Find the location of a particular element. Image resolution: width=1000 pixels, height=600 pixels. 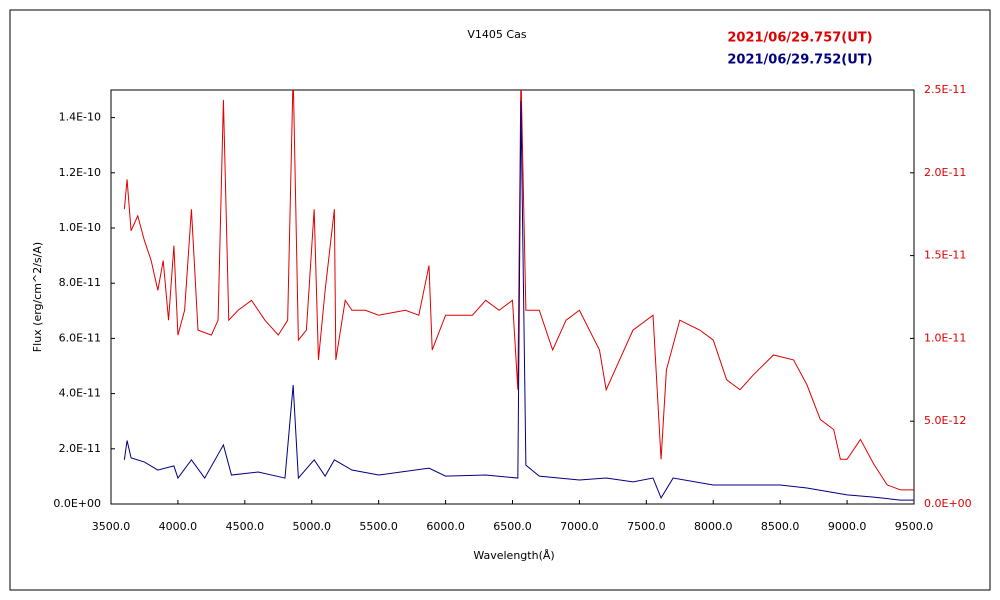

y2-tick-label: 1.5E-11 is located at coordinates (945, 255).